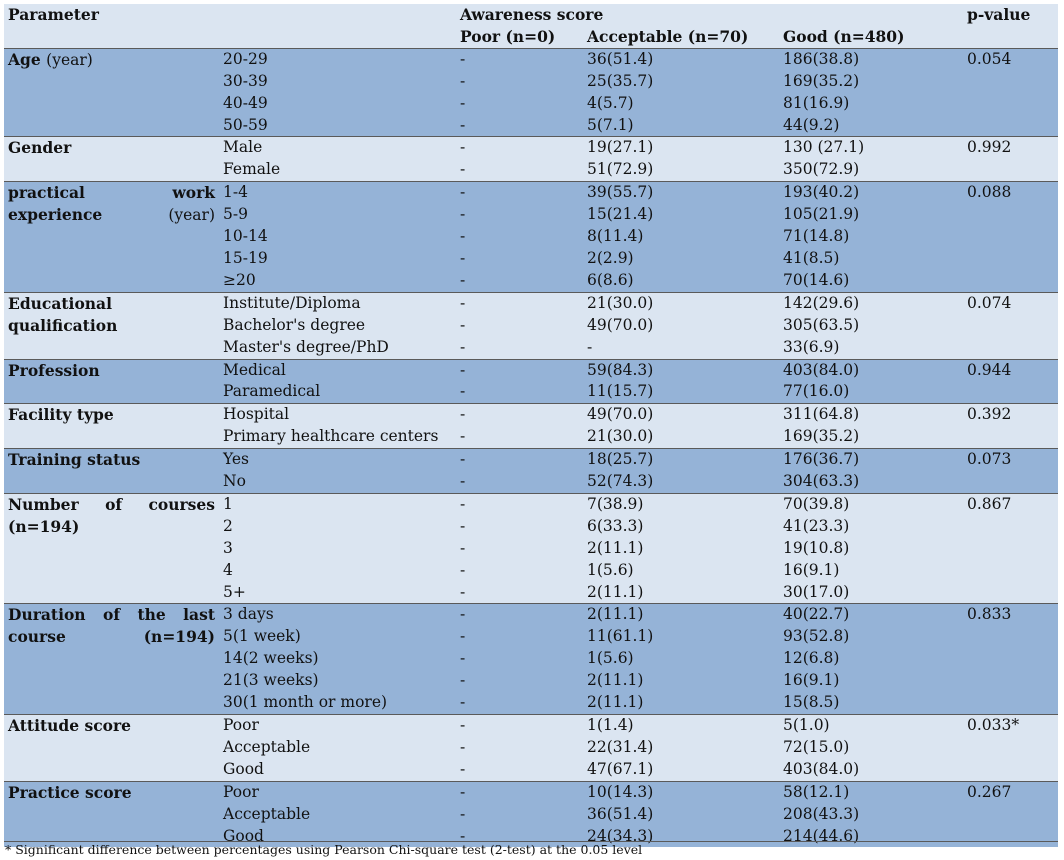 The width and height of the screenshot is (1064, 860). Describe the element at coordinates (337, 103) in the screenshot. I see `category-cell: 40-49` at that location.